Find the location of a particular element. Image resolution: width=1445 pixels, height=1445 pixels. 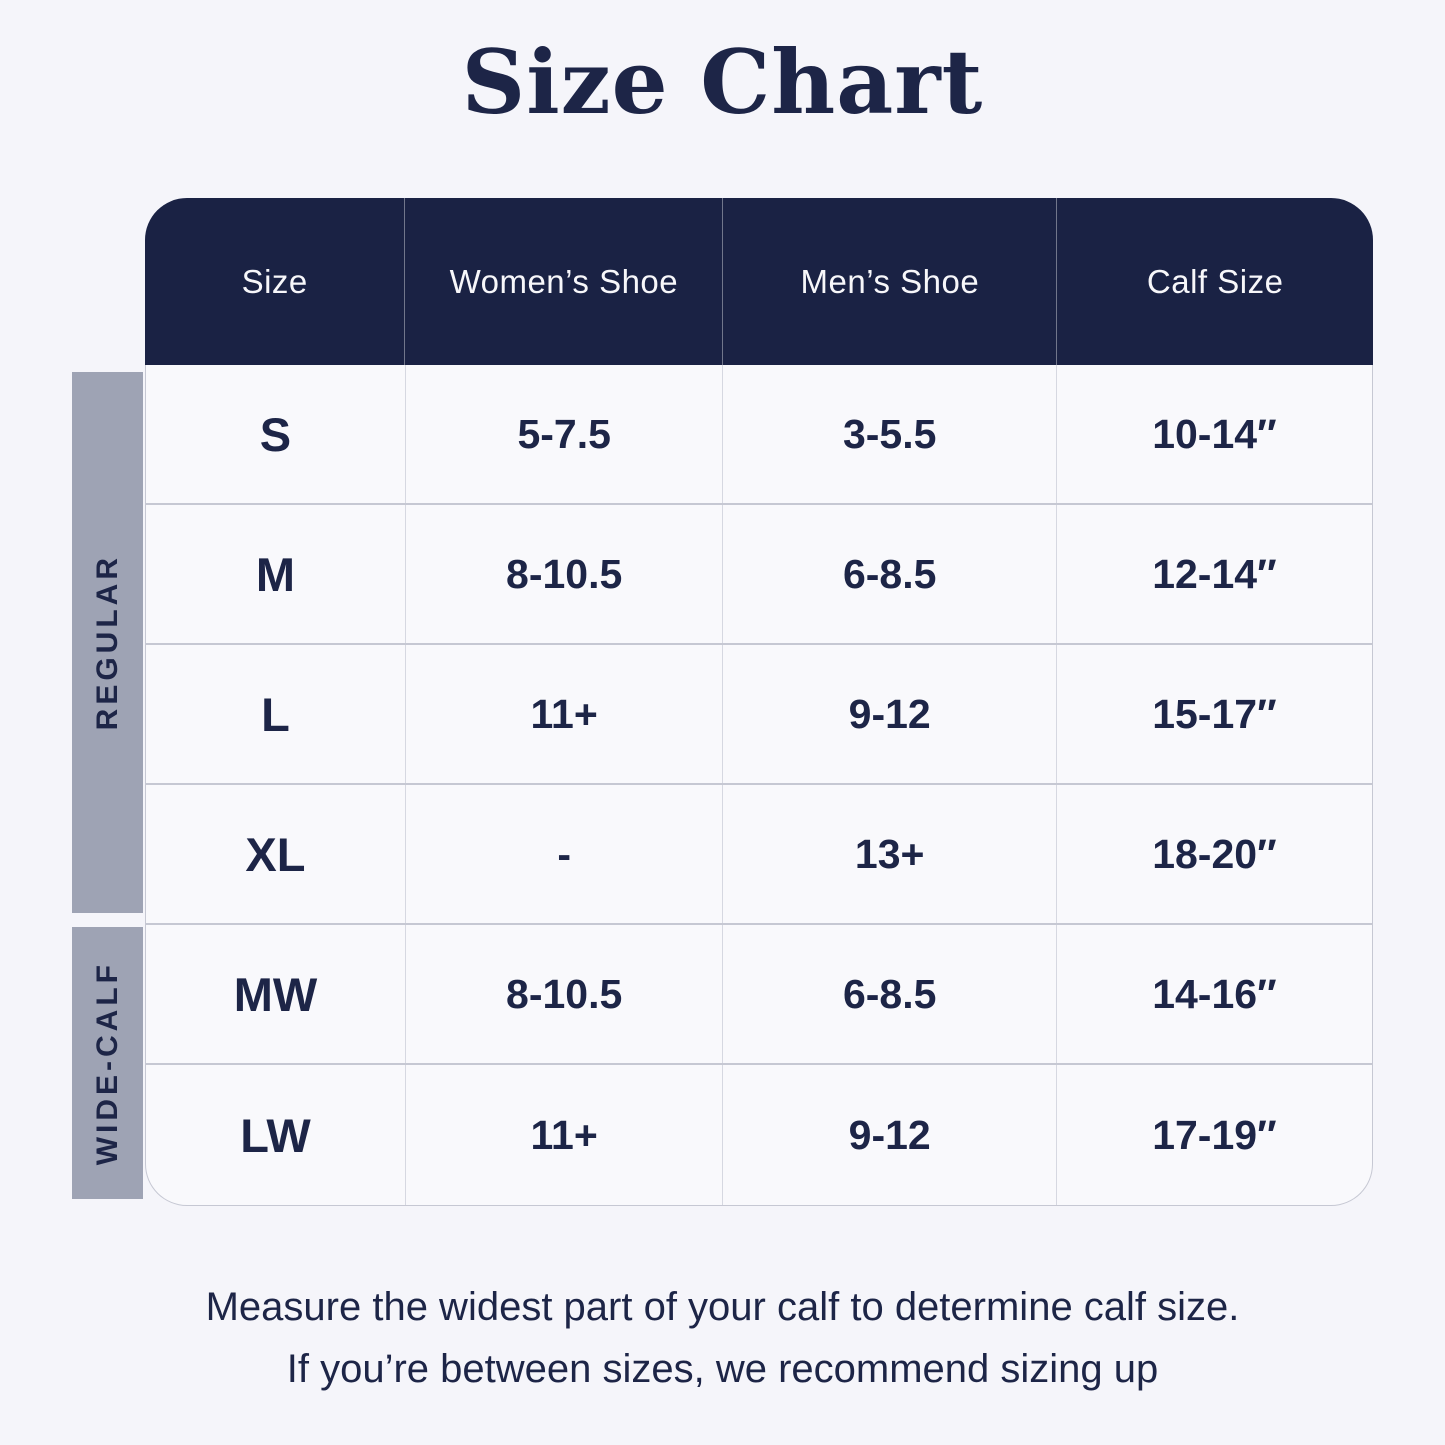

table-row-l: L 11+ 9-12 15-17″ is located at coordinates (759, 715).